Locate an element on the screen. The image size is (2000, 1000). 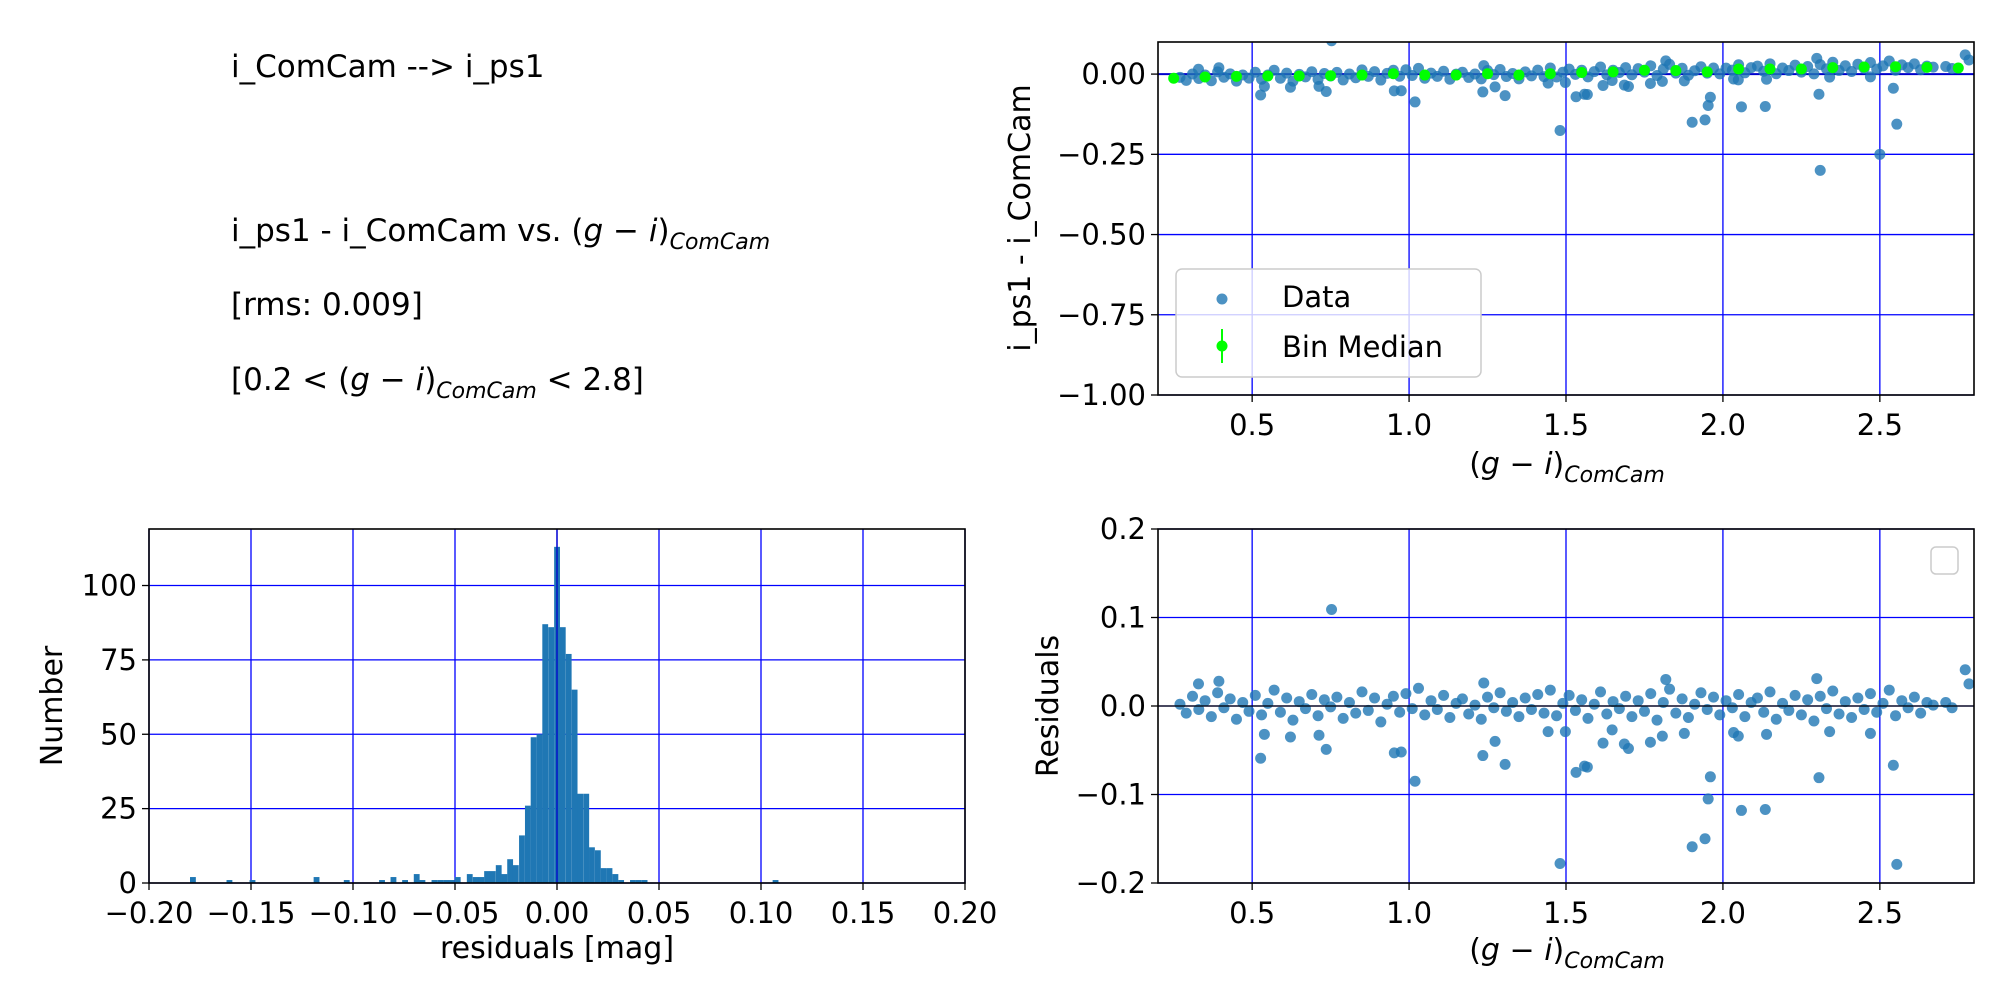
res-frame is located at coordinates (1566, 706).